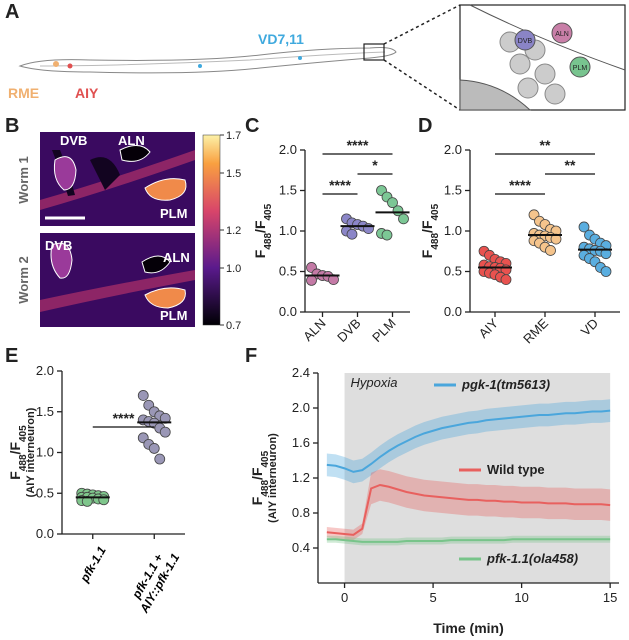 This screenshot has height=640, width=629. Describe the element at coordinates (23, 279) in the screenshot. I see `row-label: Worm 2` at that location.